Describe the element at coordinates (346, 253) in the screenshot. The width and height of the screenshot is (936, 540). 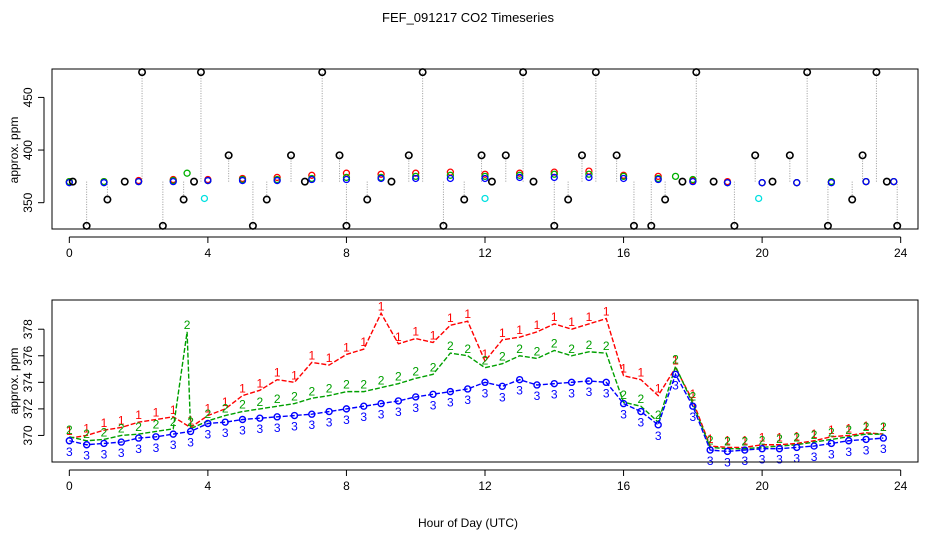
I see `top-x-tick-label: 8` at that location.